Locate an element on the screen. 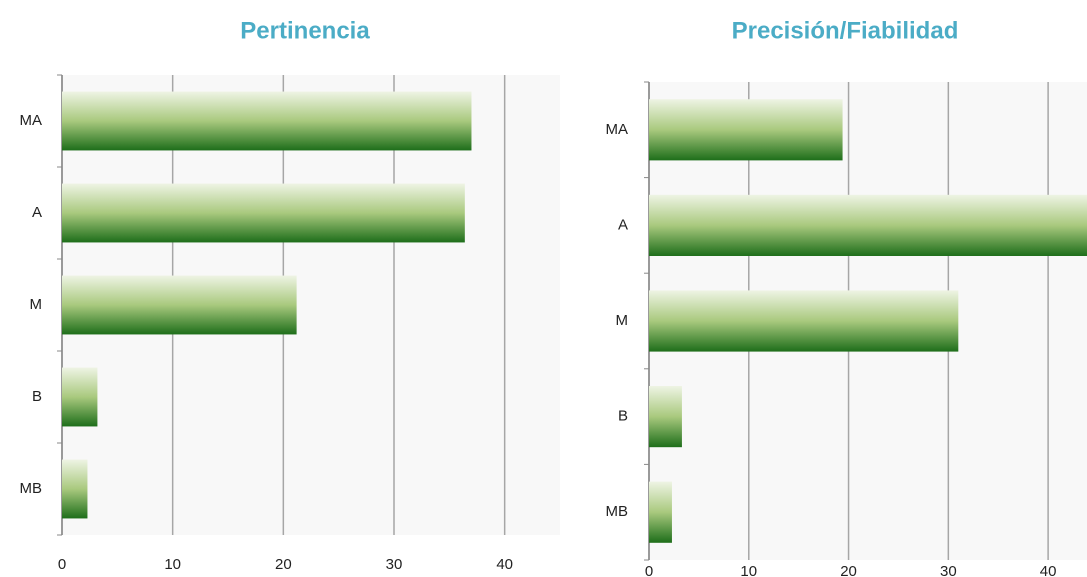  chart-title: Precisión/Fiabilidad is located at coordinates (845, 30).